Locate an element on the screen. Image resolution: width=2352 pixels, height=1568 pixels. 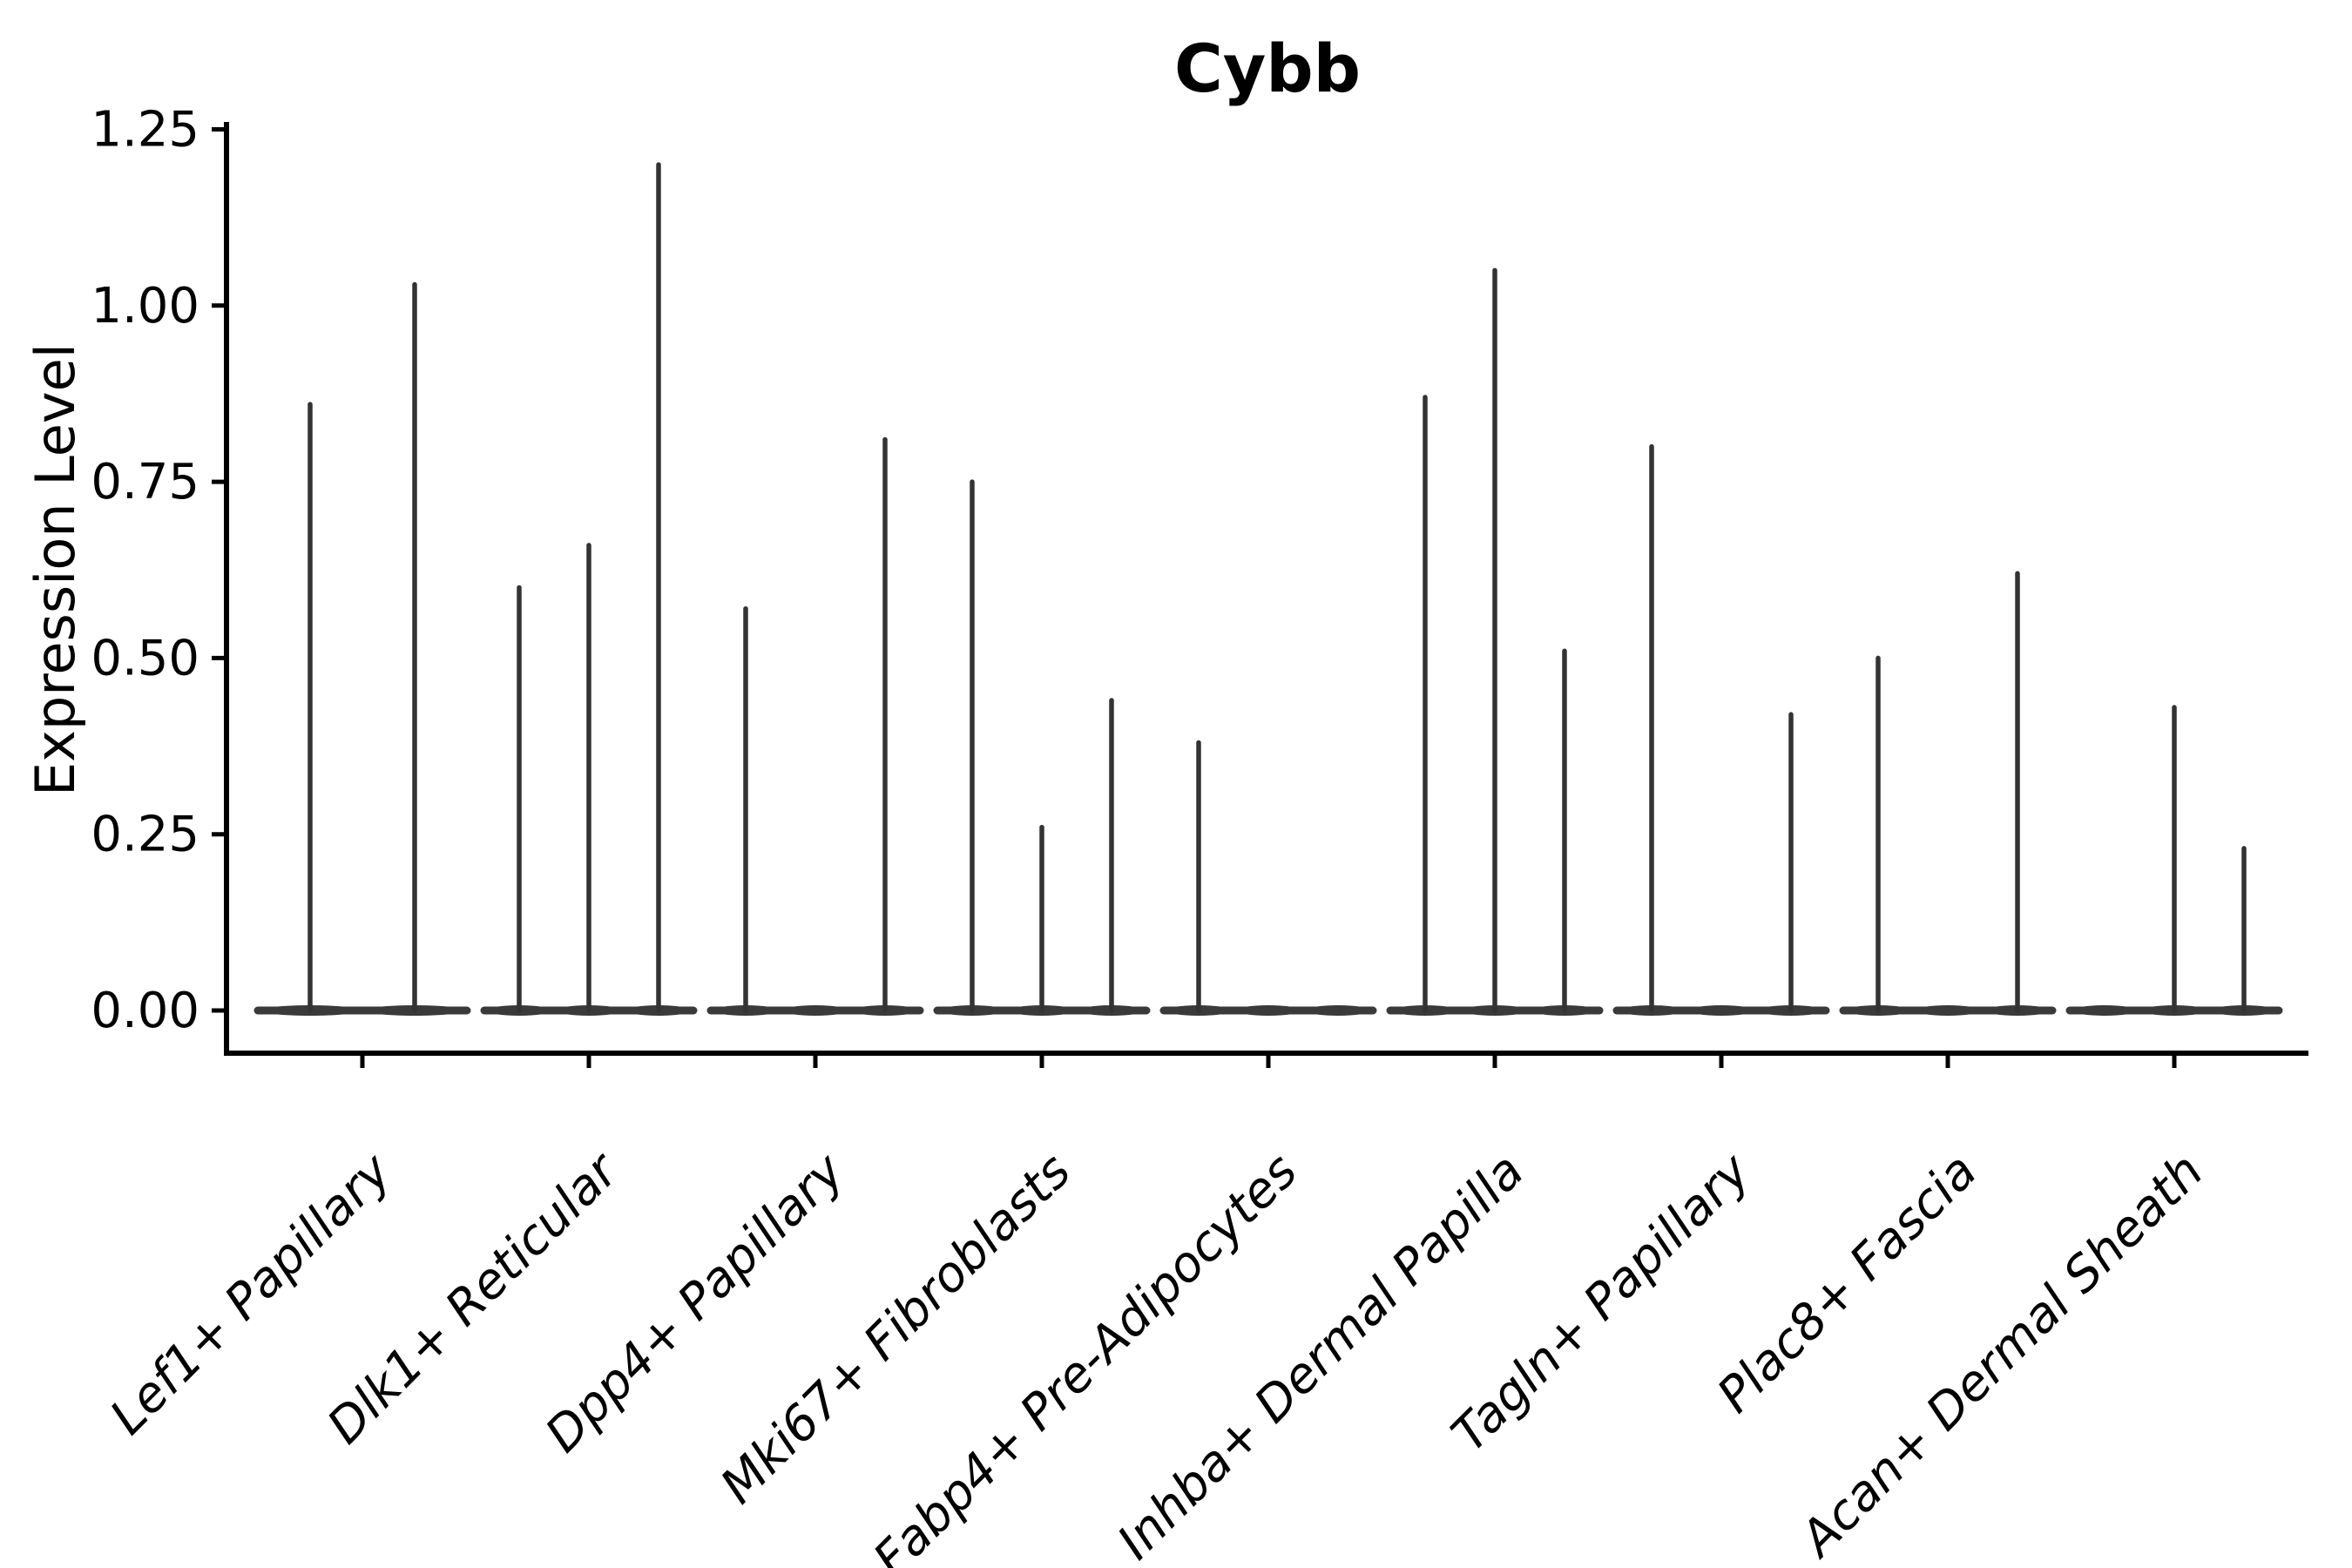
y-tick-label: 0.50 is located at coordinates (145, 658).